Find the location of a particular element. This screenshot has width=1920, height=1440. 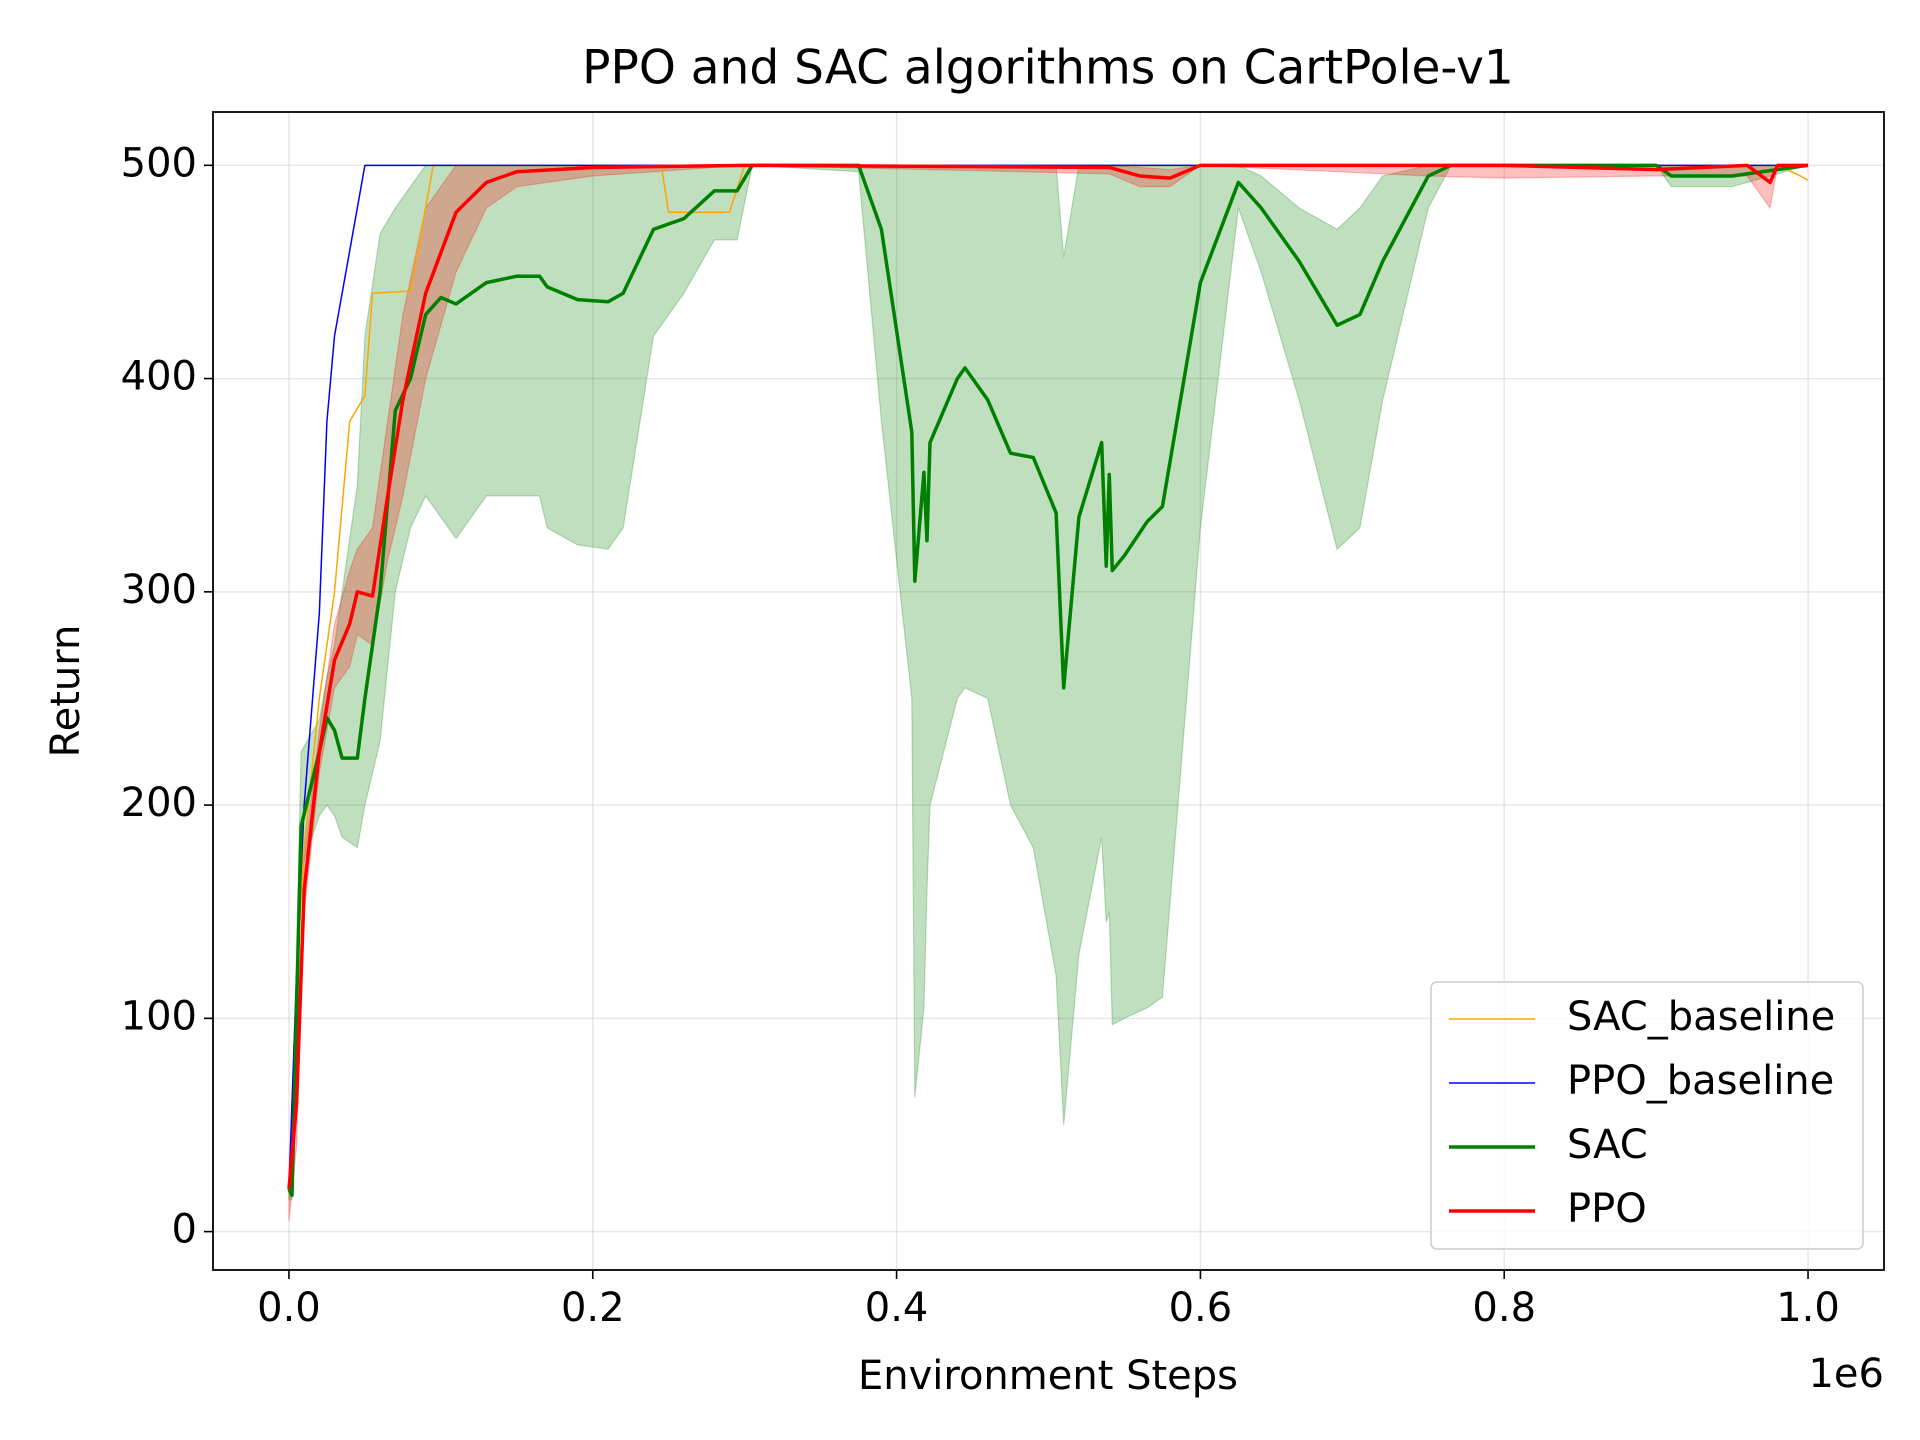

x-axis-label: Environment Steps is located at coordinates (1048, 1376).